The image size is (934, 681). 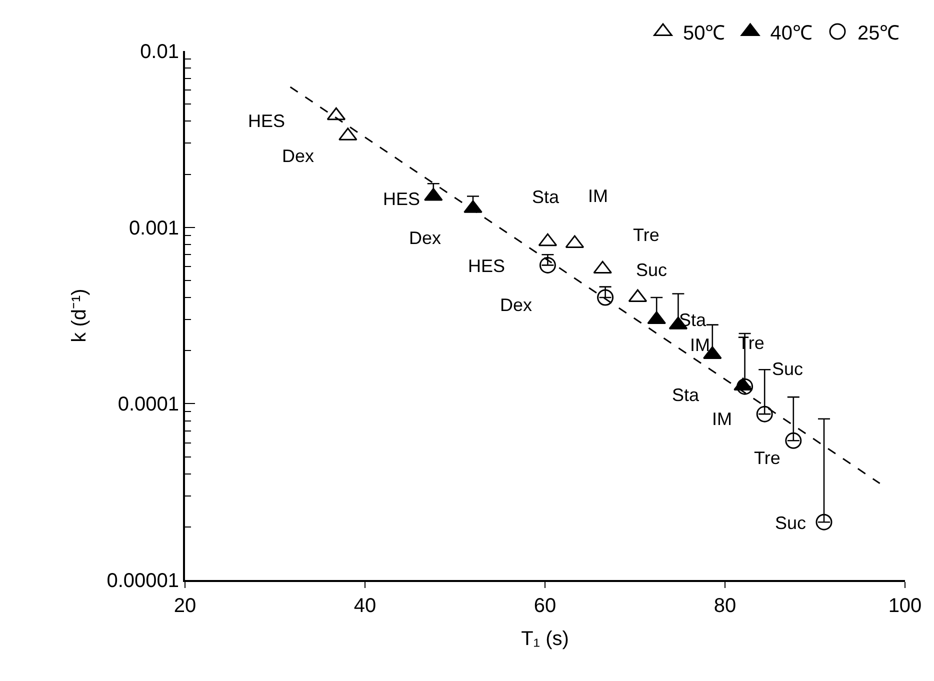 What do you see at coordinates (905, 606) in the screenshot?
I see `x-tick-label: 100` at bounding box center [905, 606].